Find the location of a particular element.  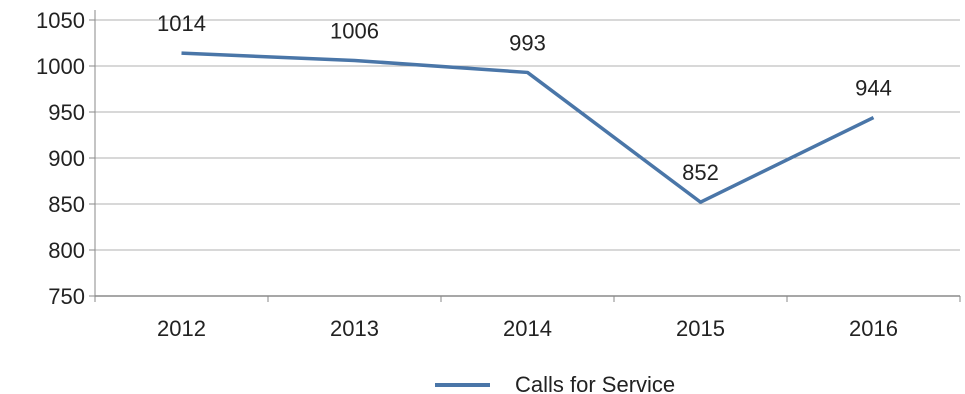

data-label: 944 is located at coordinates (873, 88).